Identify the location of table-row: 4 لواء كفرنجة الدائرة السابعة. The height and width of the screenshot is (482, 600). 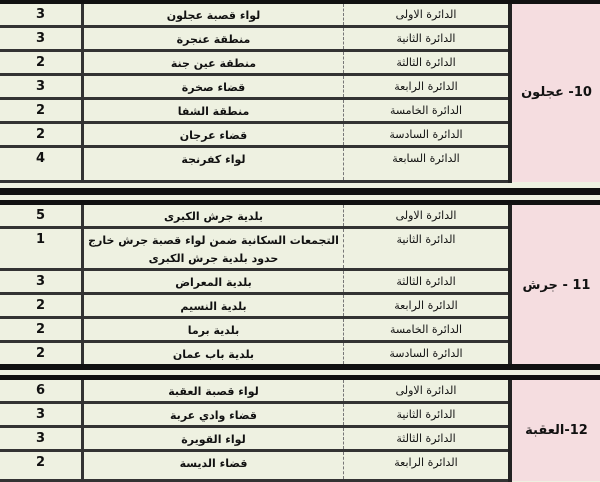
(300, 164).